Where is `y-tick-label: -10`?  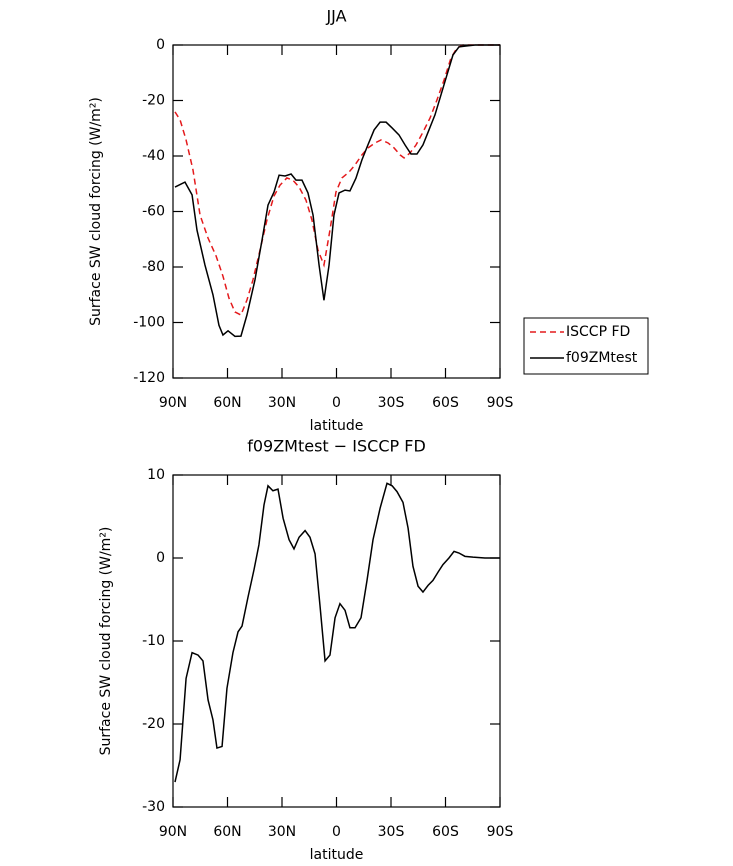 y-tick-label: -10 is located at coordinates (153, 641).